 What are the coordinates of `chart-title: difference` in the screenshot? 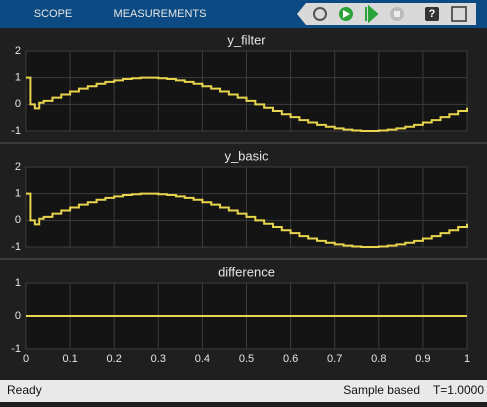 It's located at (246, 271).